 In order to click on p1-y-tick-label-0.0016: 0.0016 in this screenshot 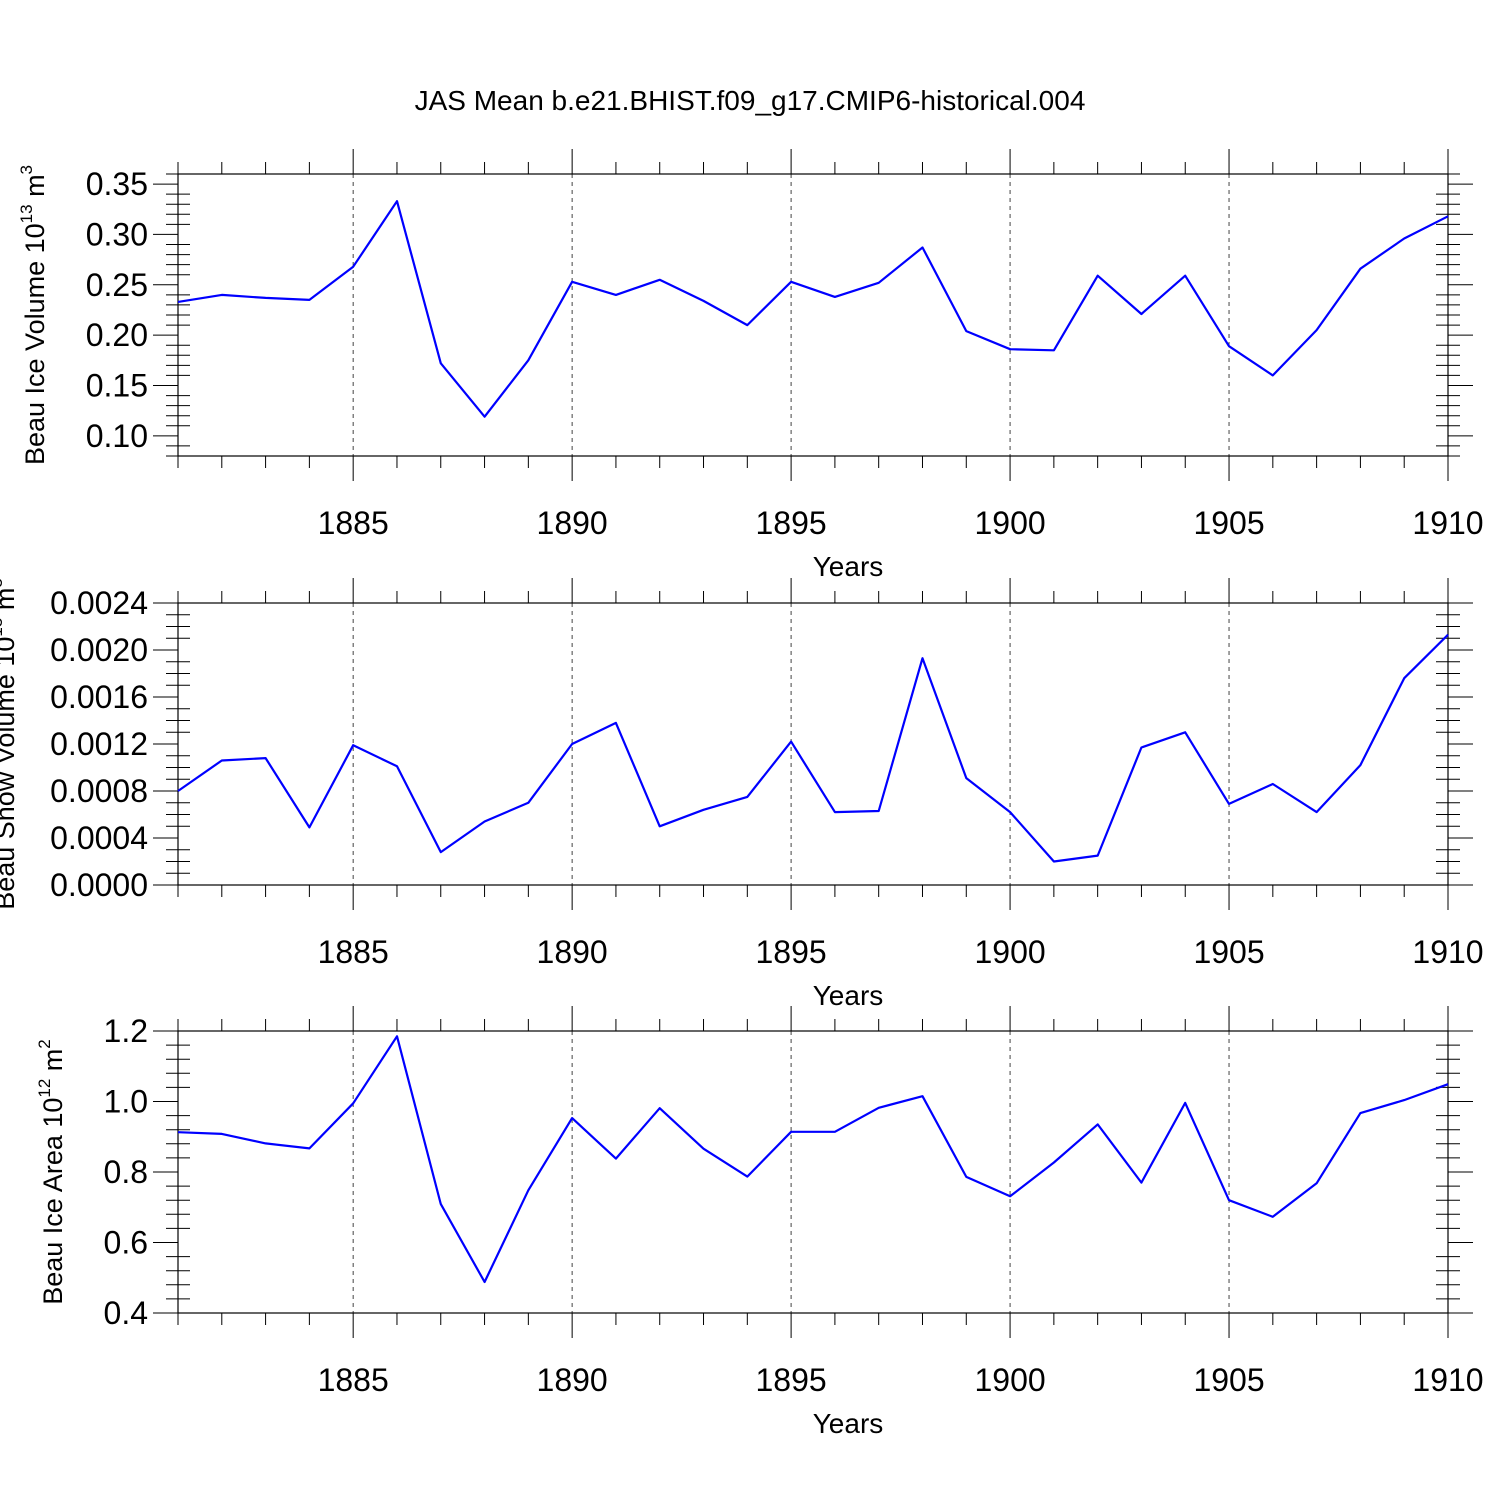, I will do `click(99, 697)`.